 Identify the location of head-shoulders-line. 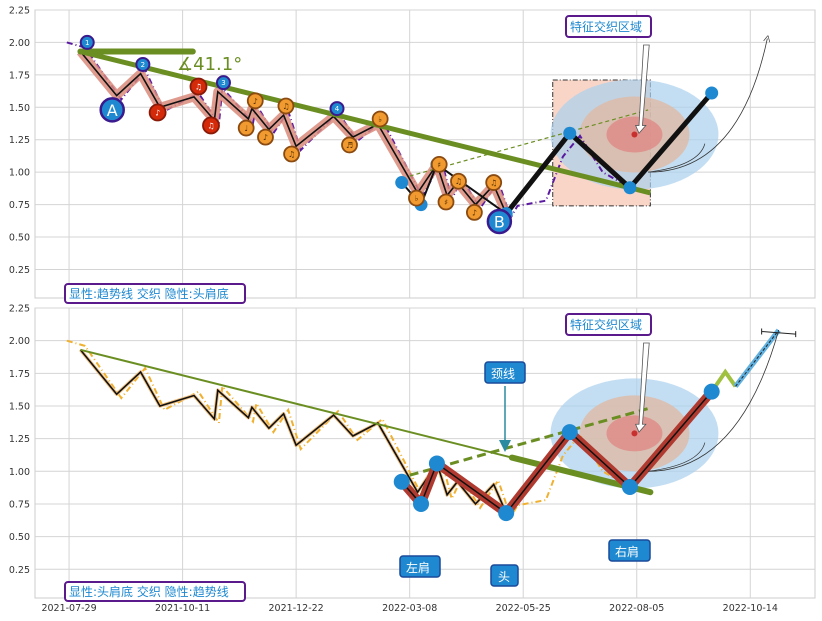
(609, 153).